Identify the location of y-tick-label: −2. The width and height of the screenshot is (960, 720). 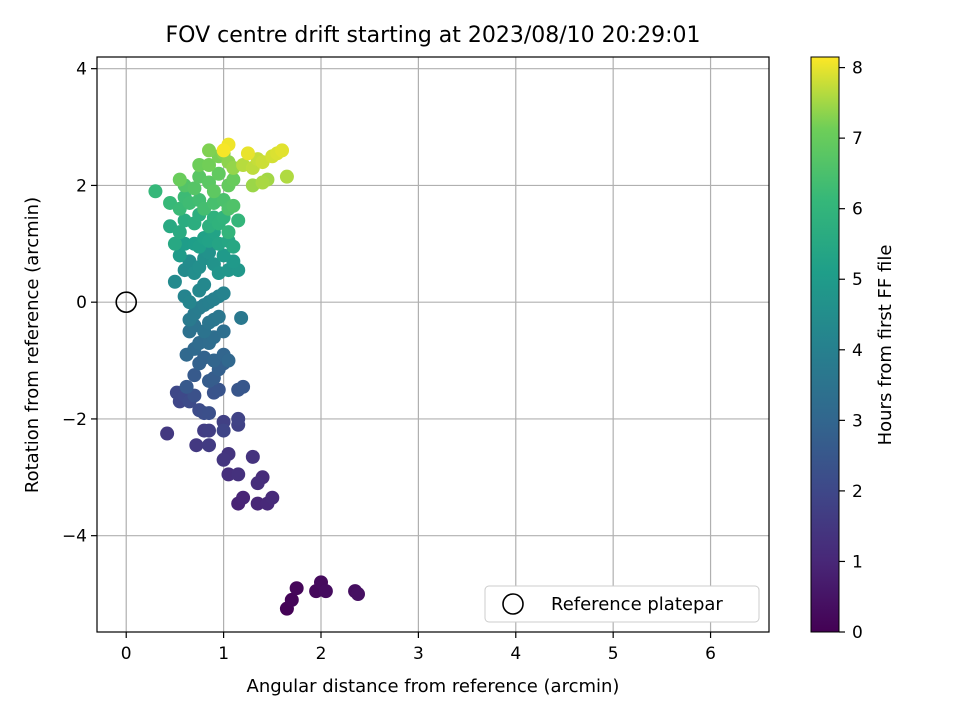
(74, 420).